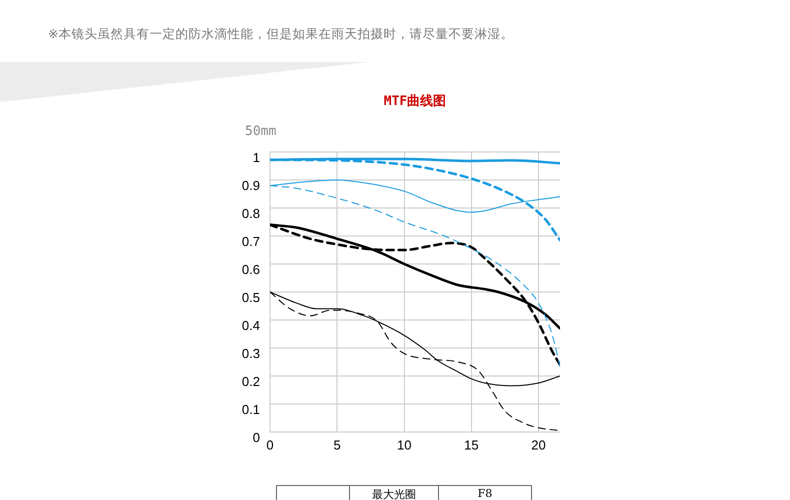  I want to click on chart-title: MTF曲线图, so click(415, 101).